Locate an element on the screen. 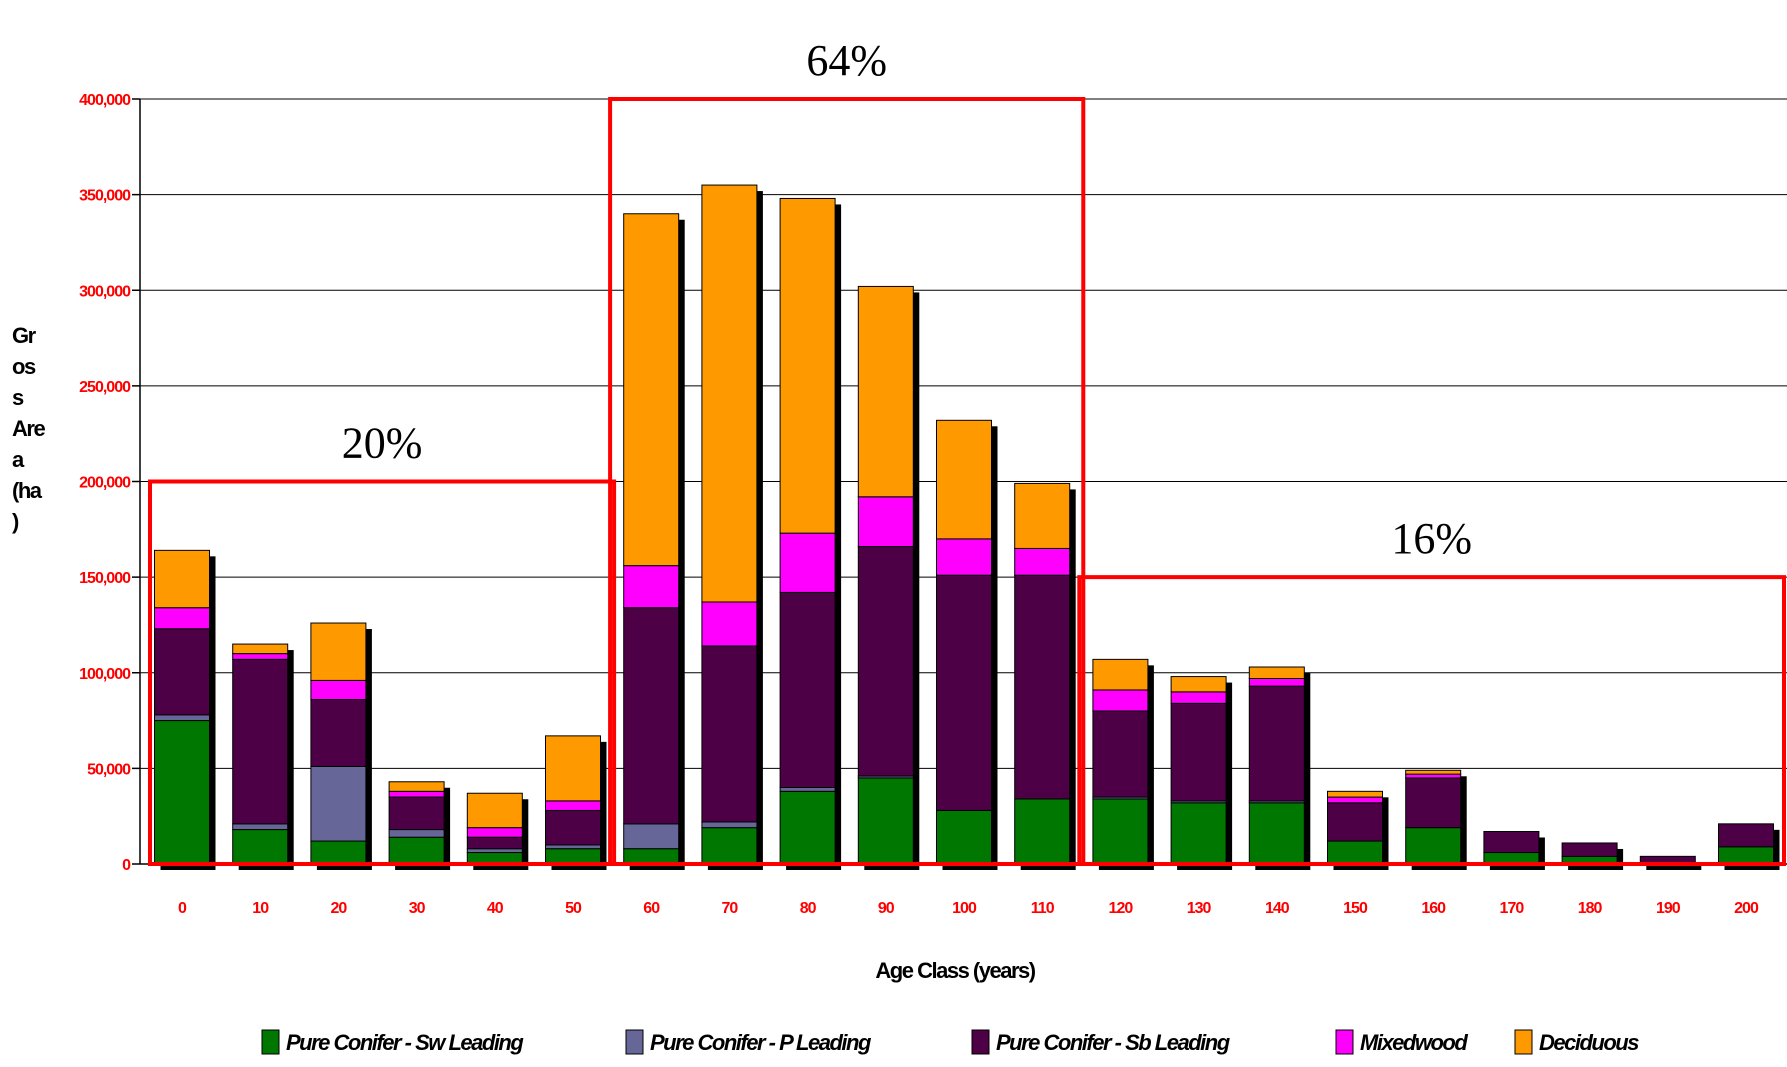  y-tick-label: 250,000 is located at coordinates (105, 387).